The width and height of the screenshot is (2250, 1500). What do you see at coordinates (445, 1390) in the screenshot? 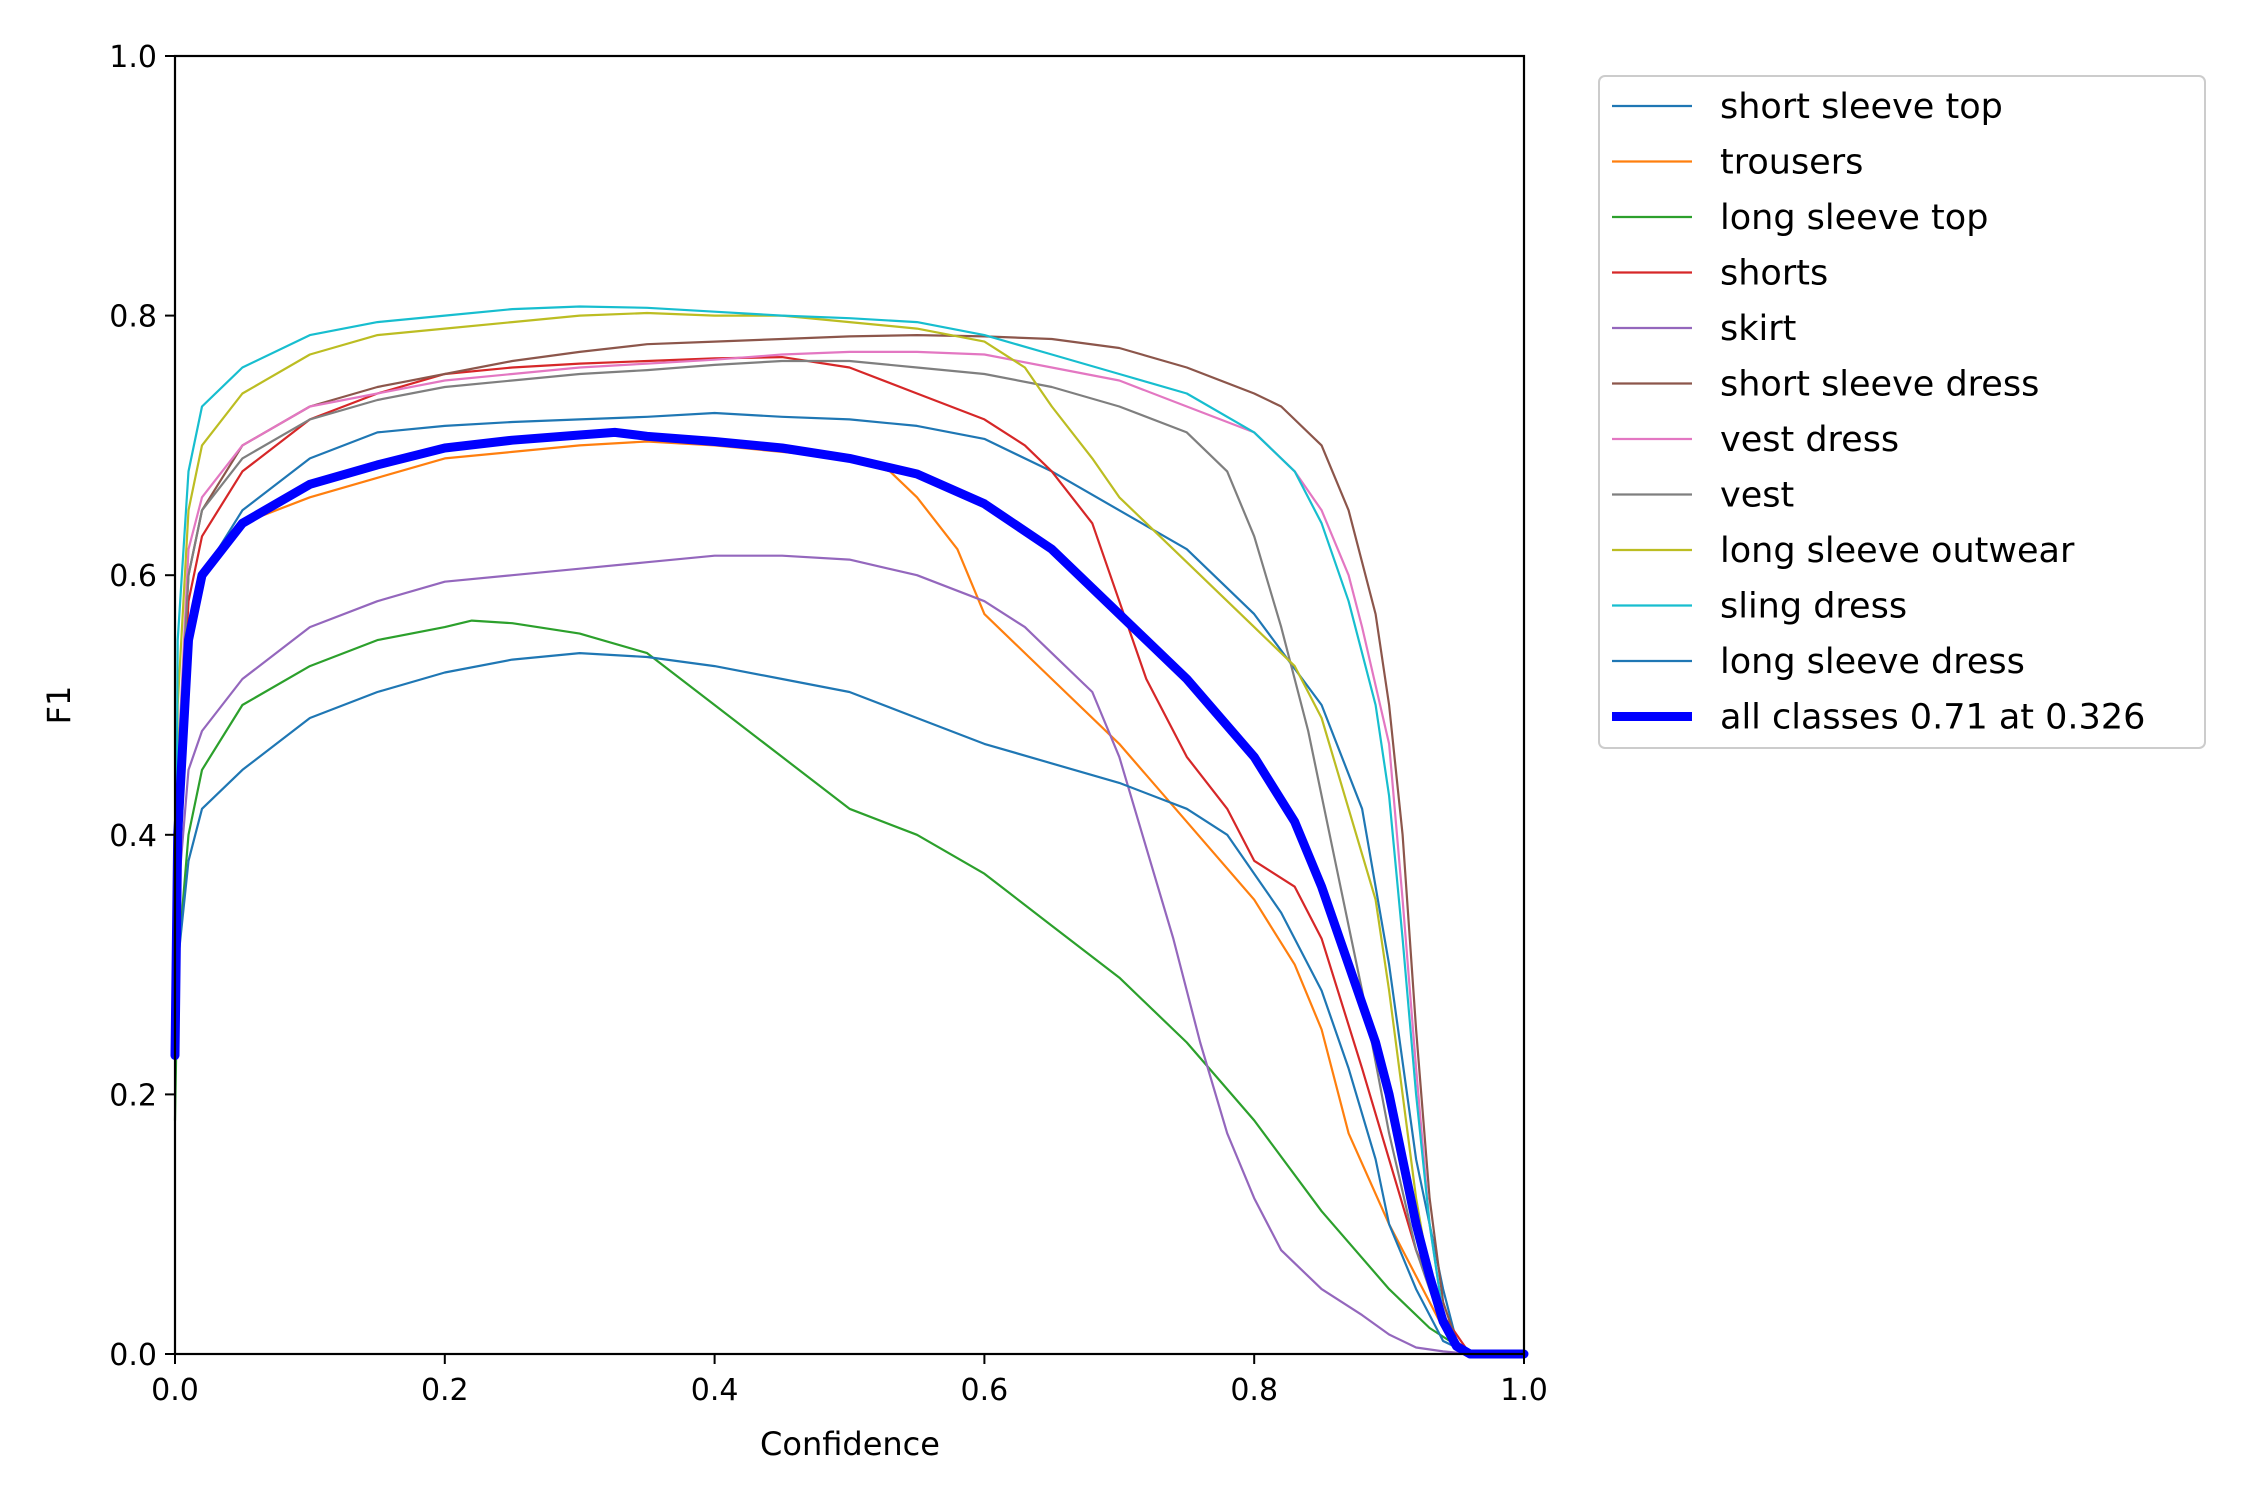
I see `x-tick-label: 0.2` at bounding box center [445, 1390].